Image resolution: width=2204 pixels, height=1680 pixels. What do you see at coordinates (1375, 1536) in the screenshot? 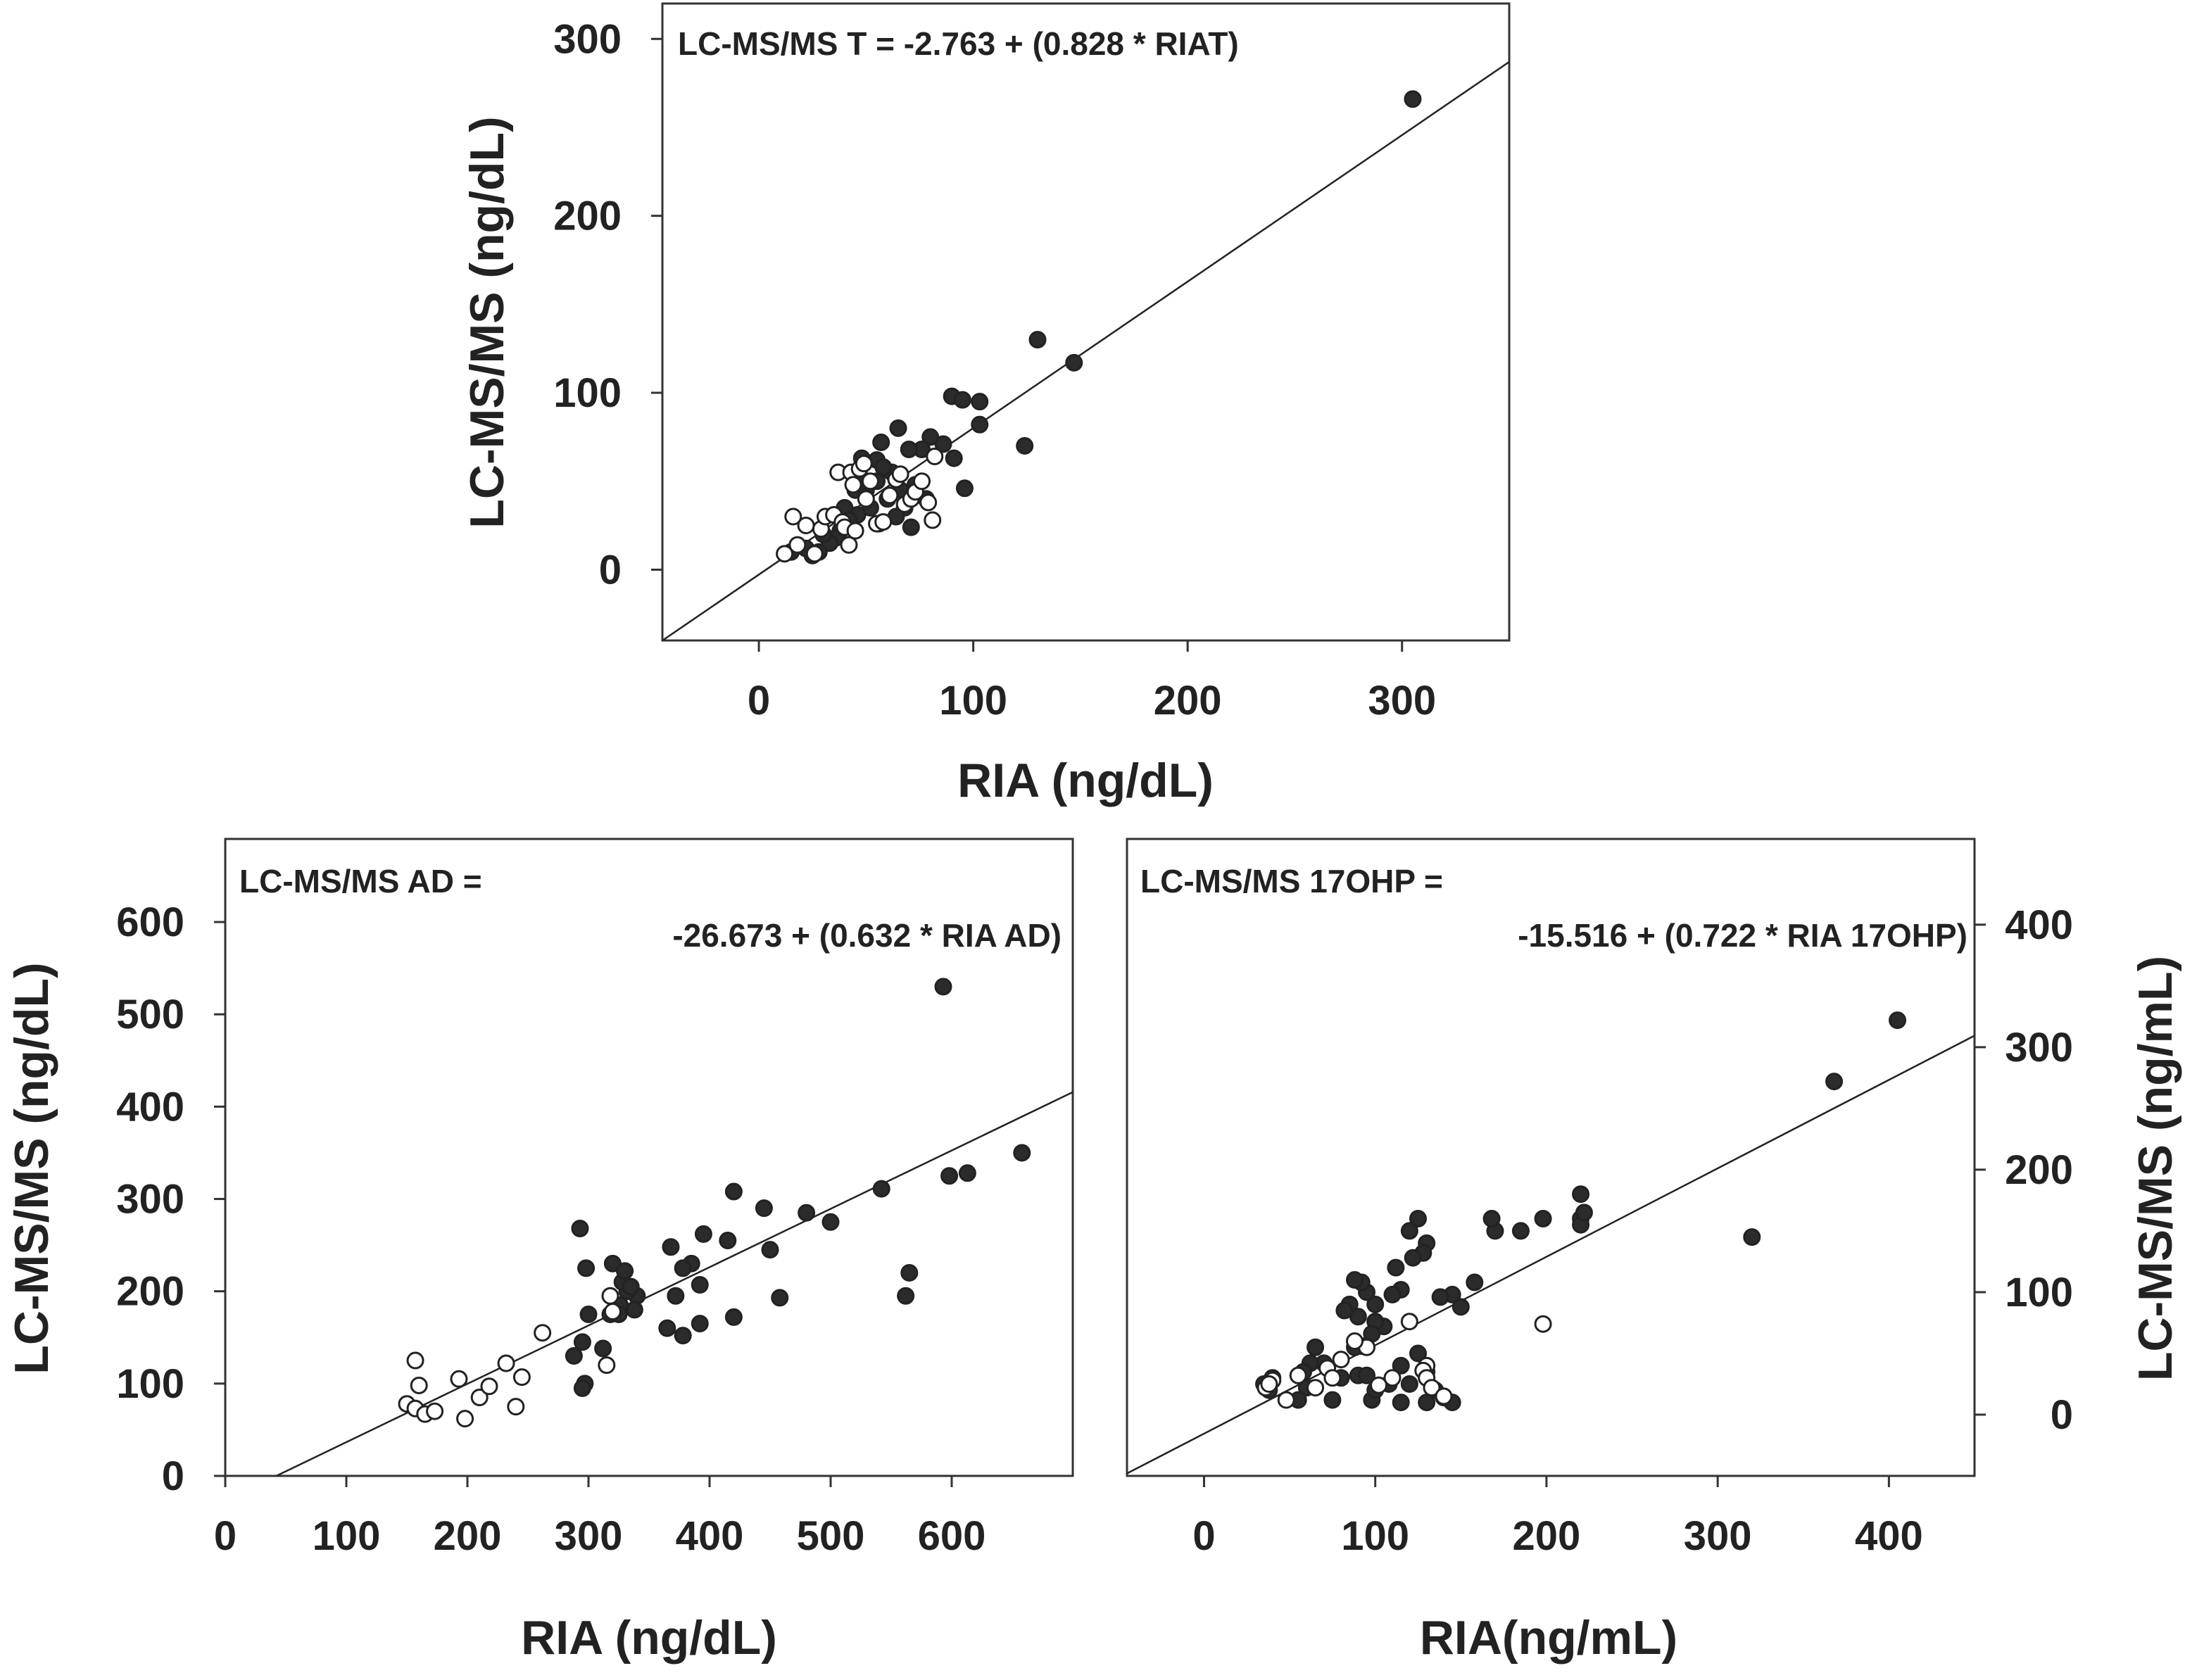
I see `x-tick-label-17ohp: 100` at bounding box center [1375, 1536].